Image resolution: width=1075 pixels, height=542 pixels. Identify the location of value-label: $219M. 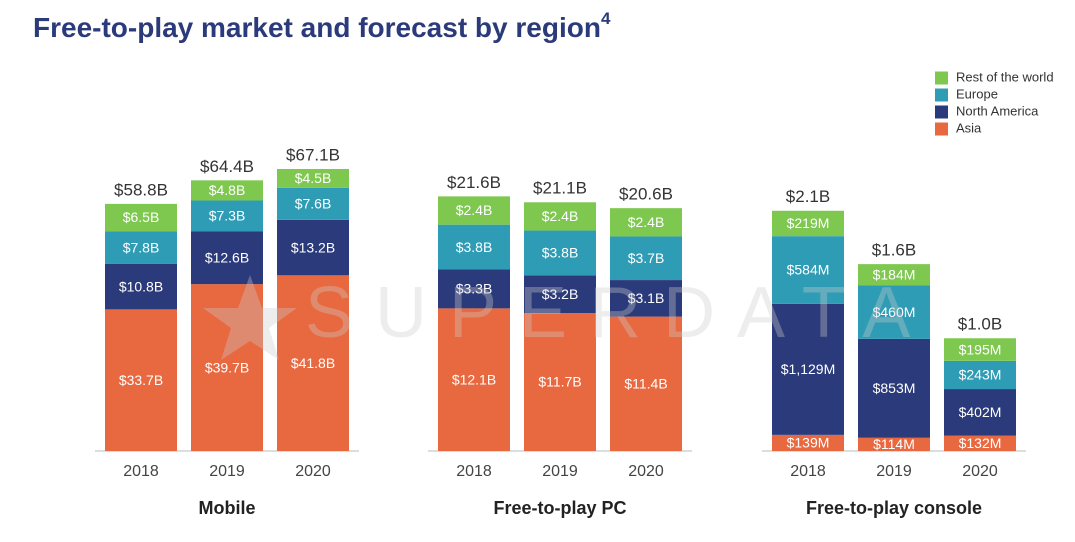
(808, 223).